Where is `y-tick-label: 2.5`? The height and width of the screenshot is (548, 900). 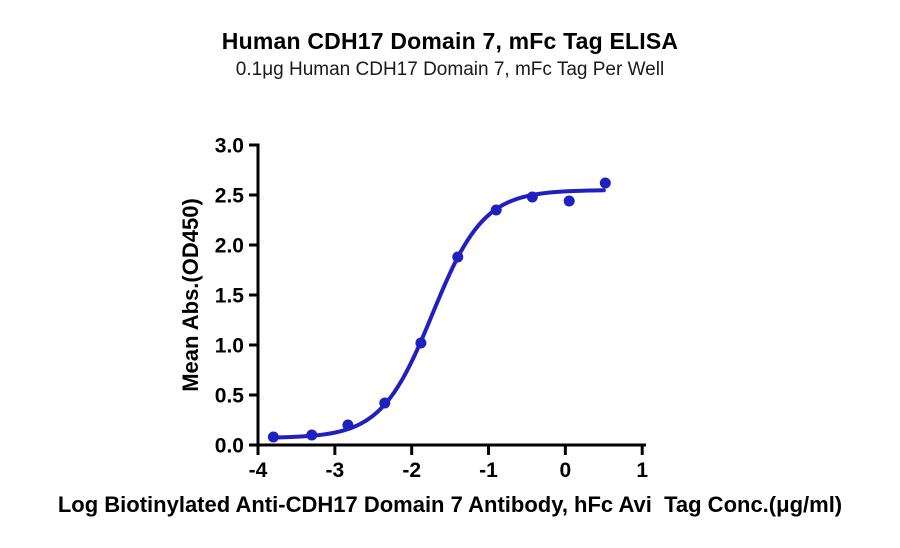
y-tick-label: 2.5 is located at coordinates (230, 195).